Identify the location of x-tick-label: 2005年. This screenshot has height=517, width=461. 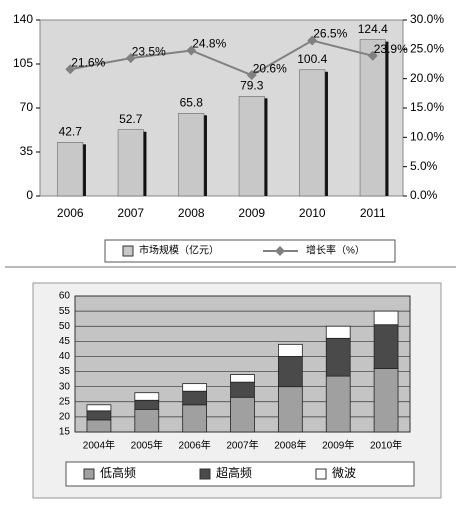
(147, 445).